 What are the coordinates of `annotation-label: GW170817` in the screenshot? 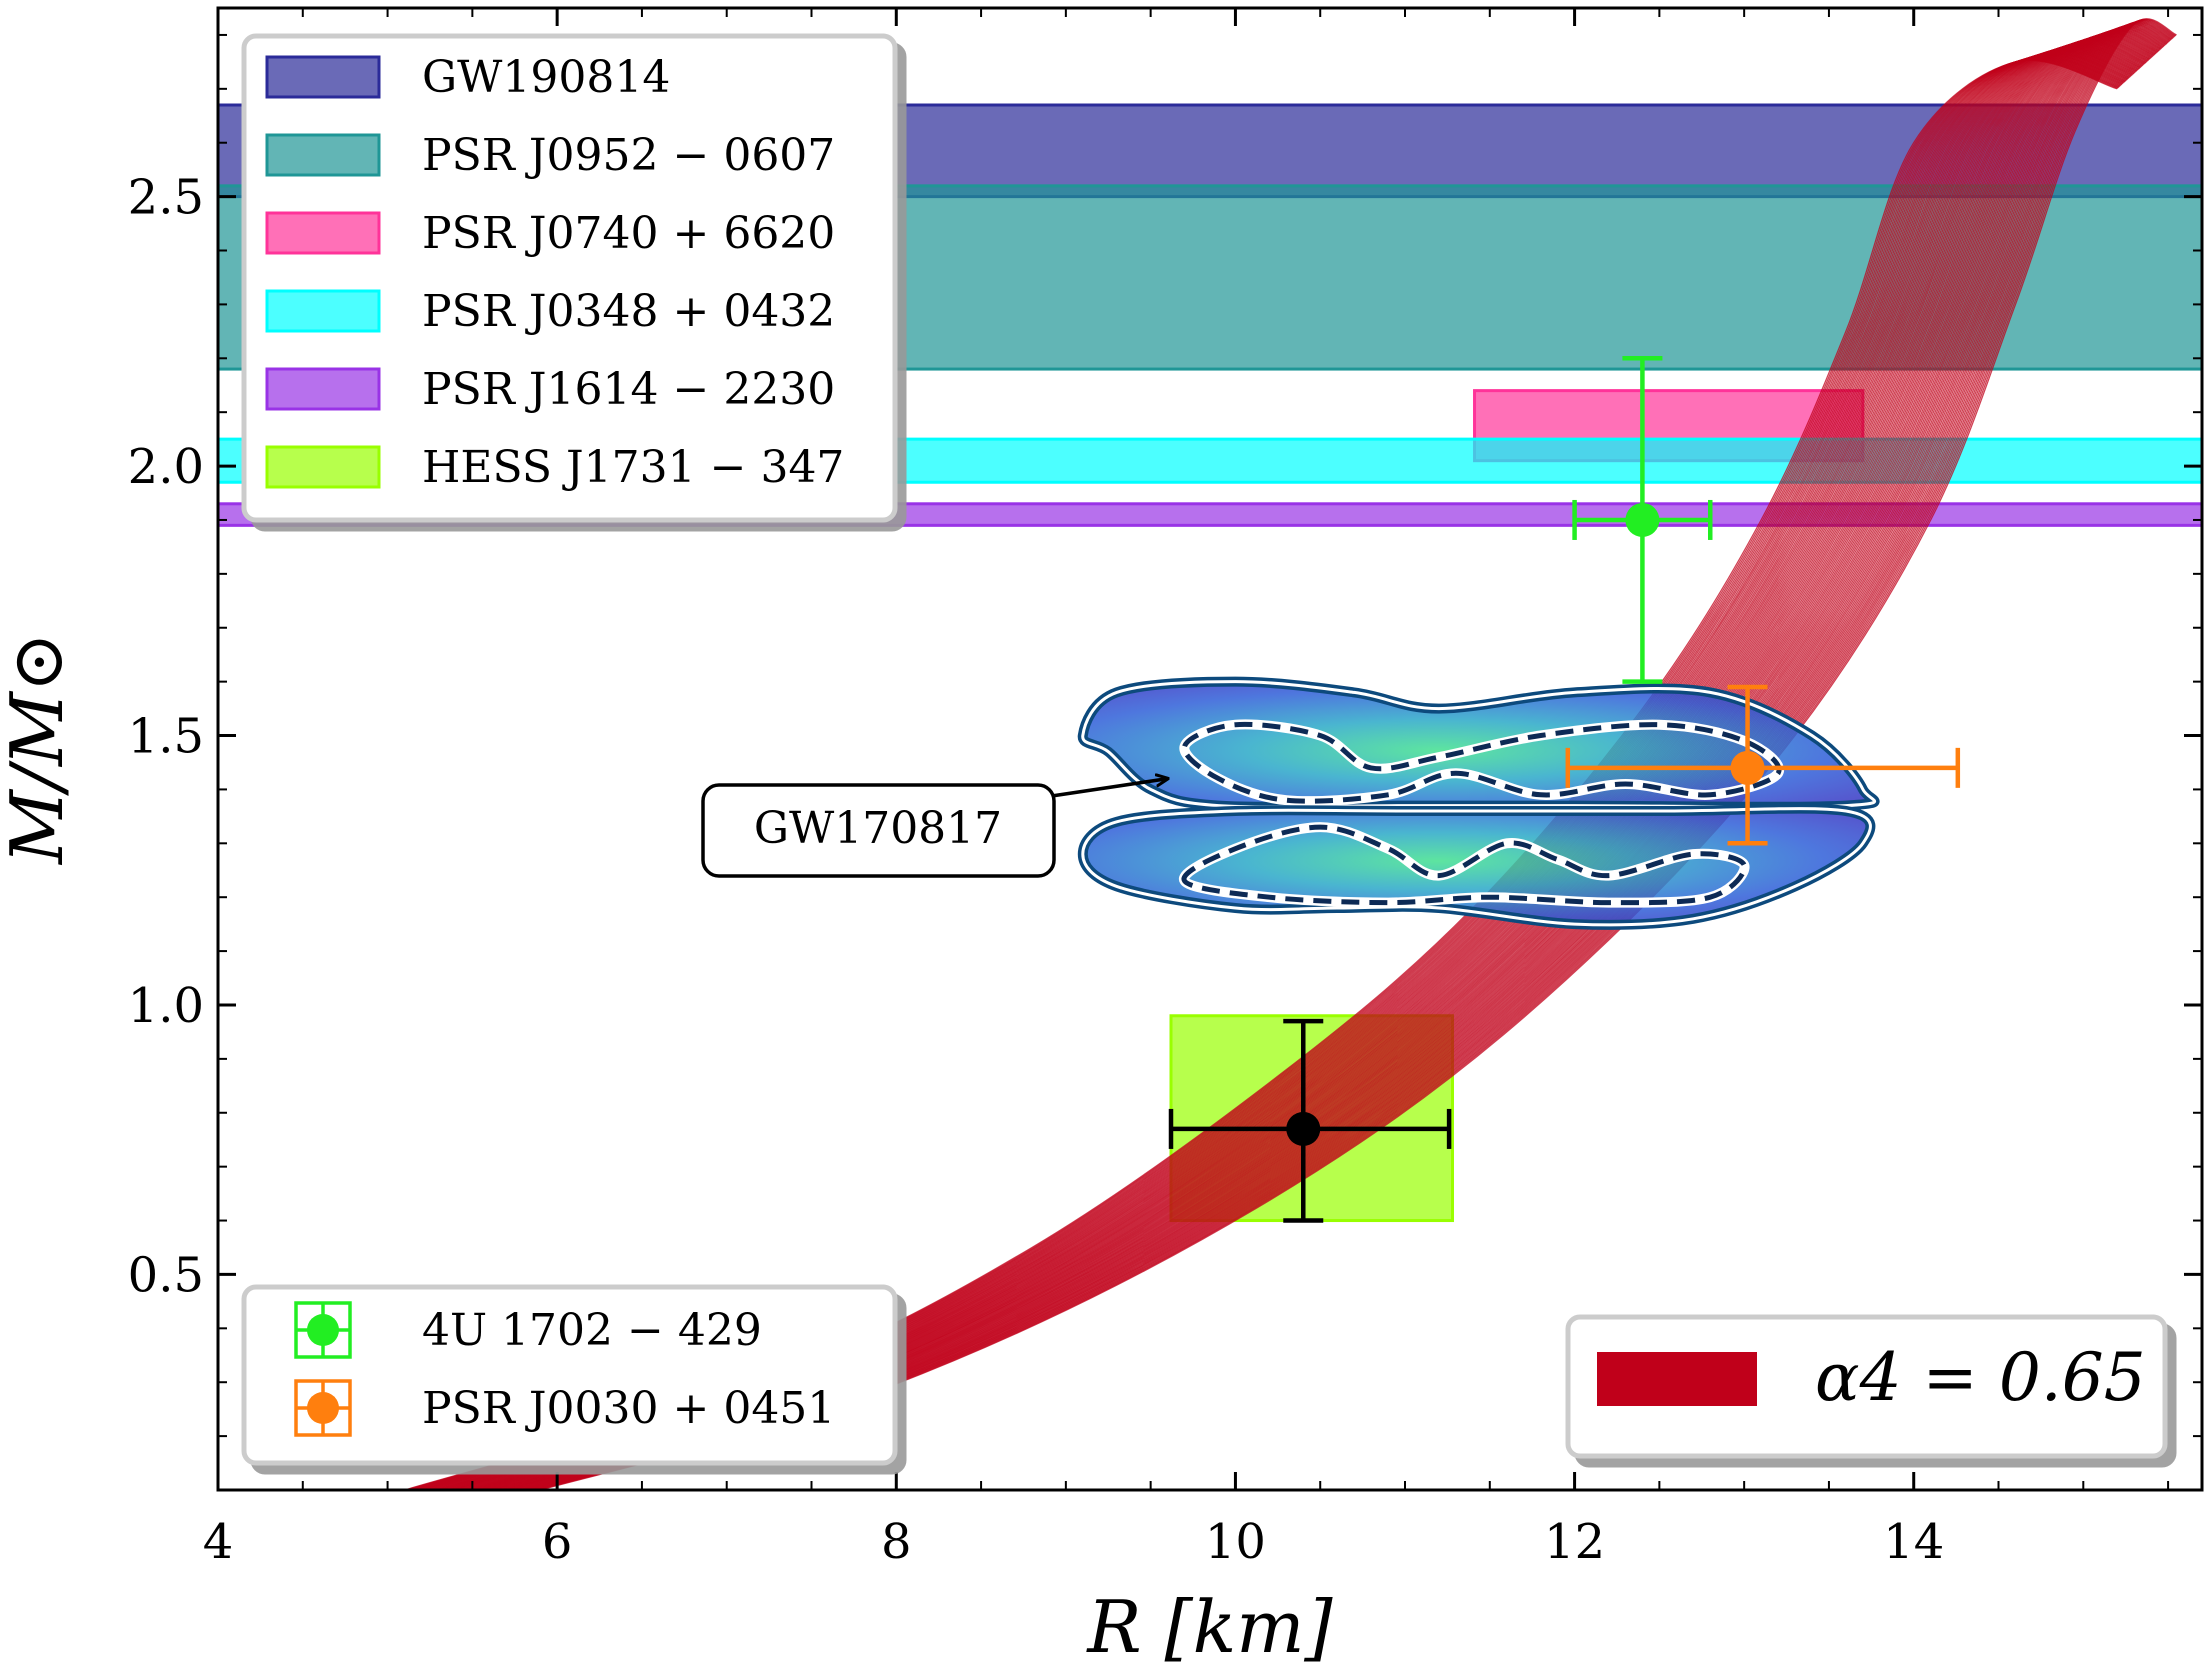 It's located at (878, 828).